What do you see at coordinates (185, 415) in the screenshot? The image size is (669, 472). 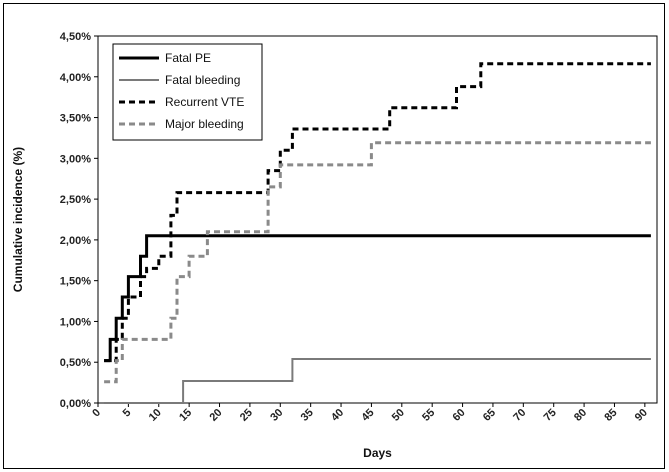 I see `x-tick-label: 15` at bounding box center [185, 415].